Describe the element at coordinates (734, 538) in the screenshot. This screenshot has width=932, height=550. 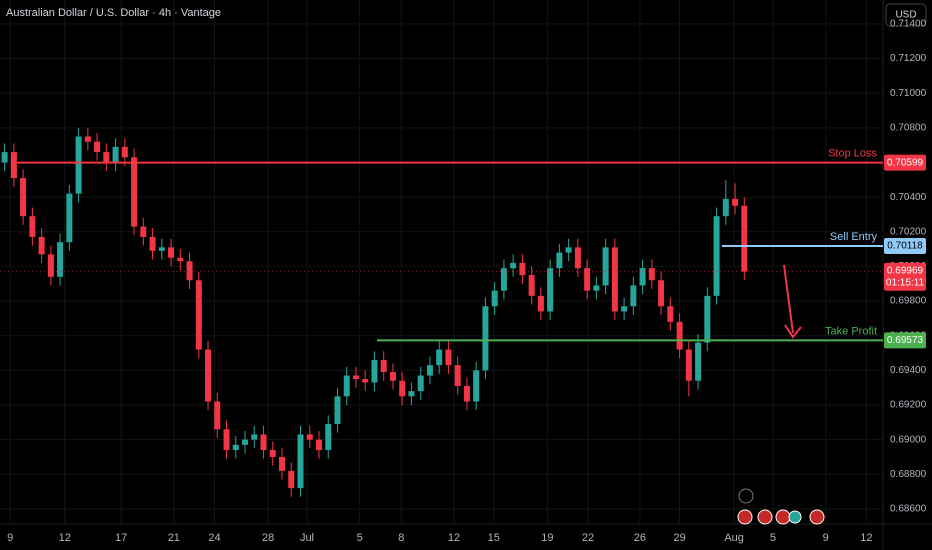
I see `x-tick-label: Aug` at that location.